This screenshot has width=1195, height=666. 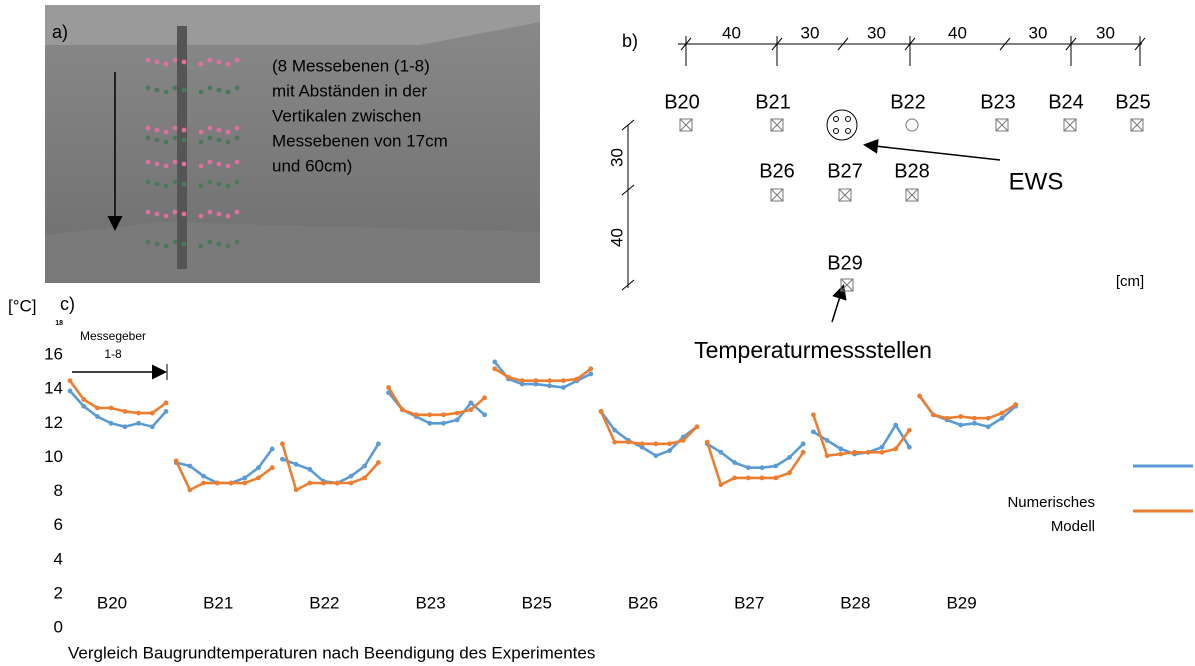 What do you see at coordinates (58, 592) in the screenshot?
I see `y-tick-label: 2` at bounding box center [58, 592].